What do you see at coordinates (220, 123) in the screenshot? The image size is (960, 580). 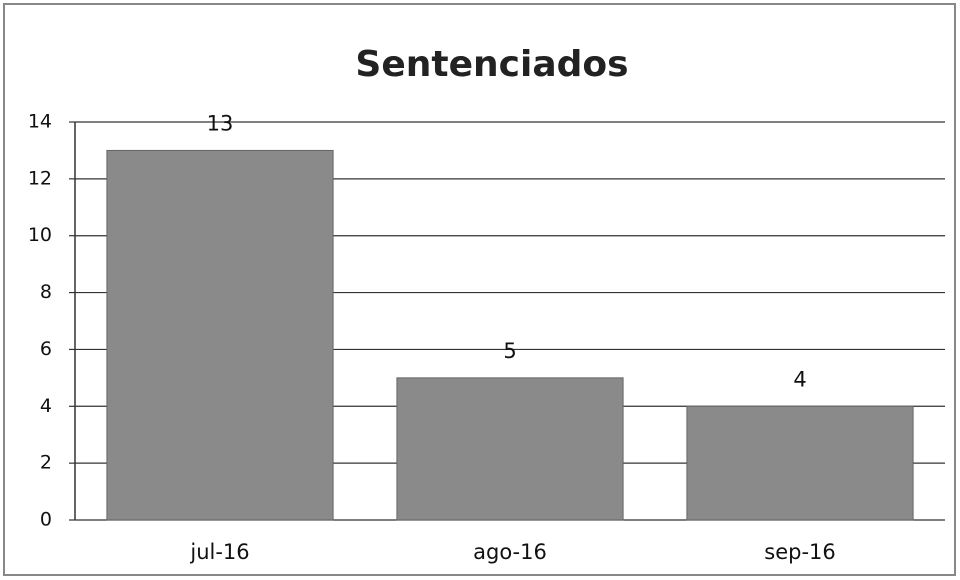 I see `data-label: 13` at bounding box center [220, 123].